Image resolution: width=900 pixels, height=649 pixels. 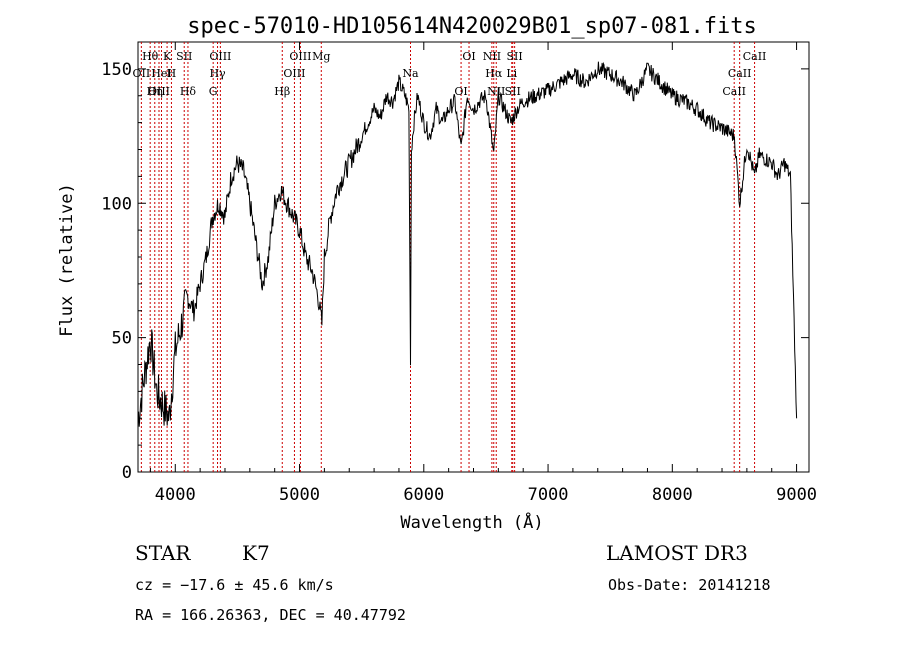 I want to click on x-tick-label: 8000, so click(x=672, y=495).